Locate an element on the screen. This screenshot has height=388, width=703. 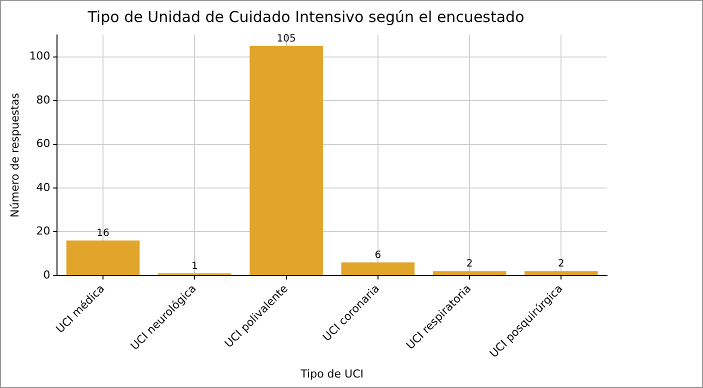
data-label: 105 is located at coordinates (286, 39).